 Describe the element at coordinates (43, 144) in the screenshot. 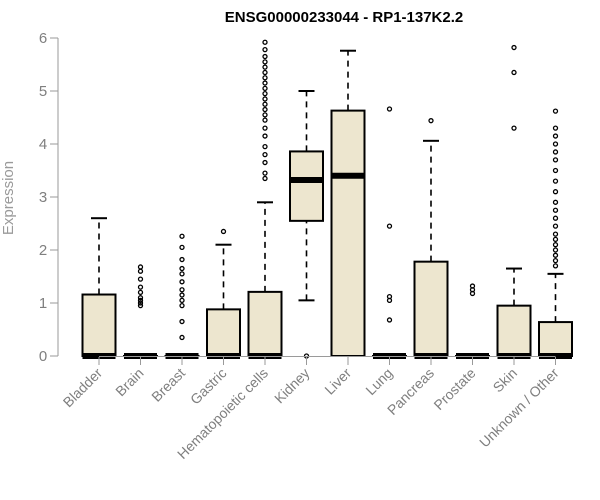

I see `y-tick-label: 4` at that location.